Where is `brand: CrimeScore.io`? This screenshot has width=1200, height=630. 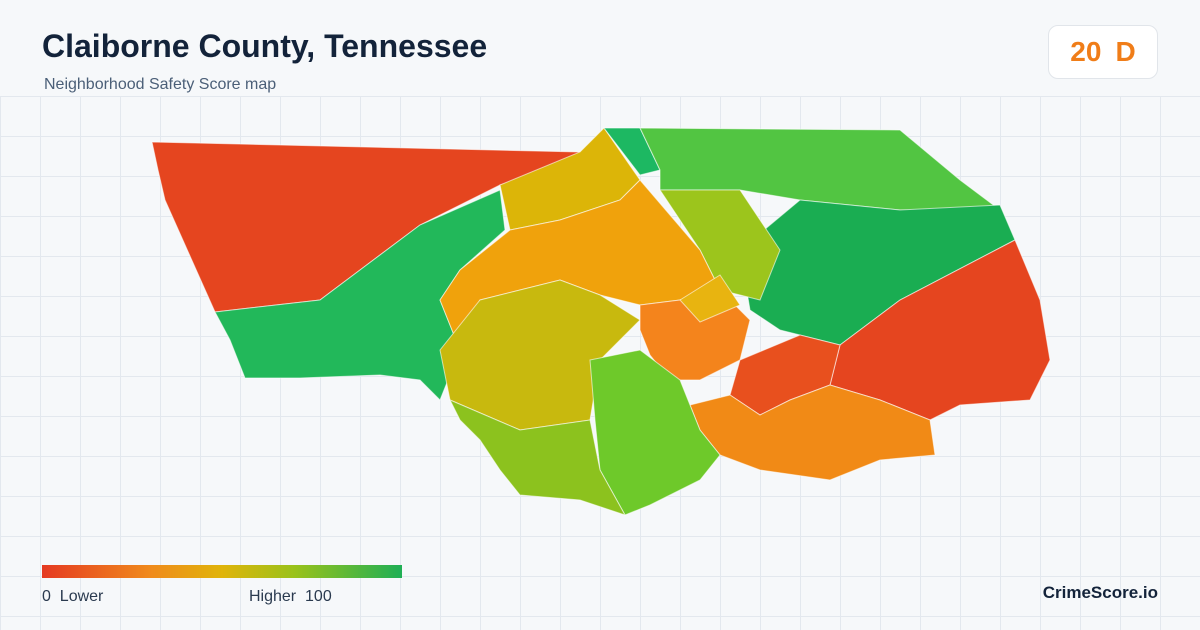
brand: CrimeScore.io is located at coordinates (1100, 592).